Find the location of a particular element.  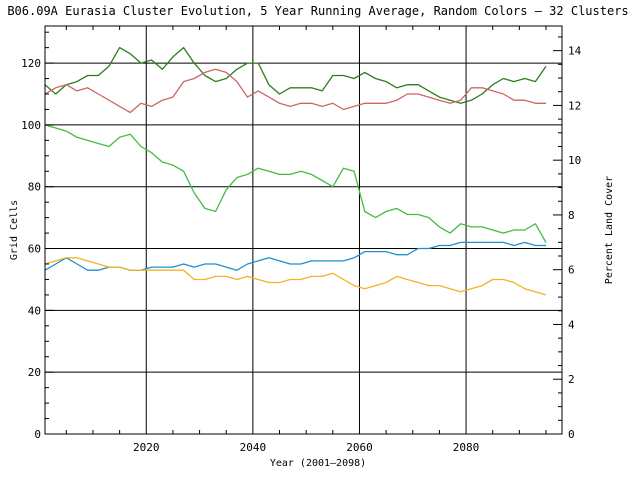

y-tick-label: 0 is located at coordinates (37, 434).